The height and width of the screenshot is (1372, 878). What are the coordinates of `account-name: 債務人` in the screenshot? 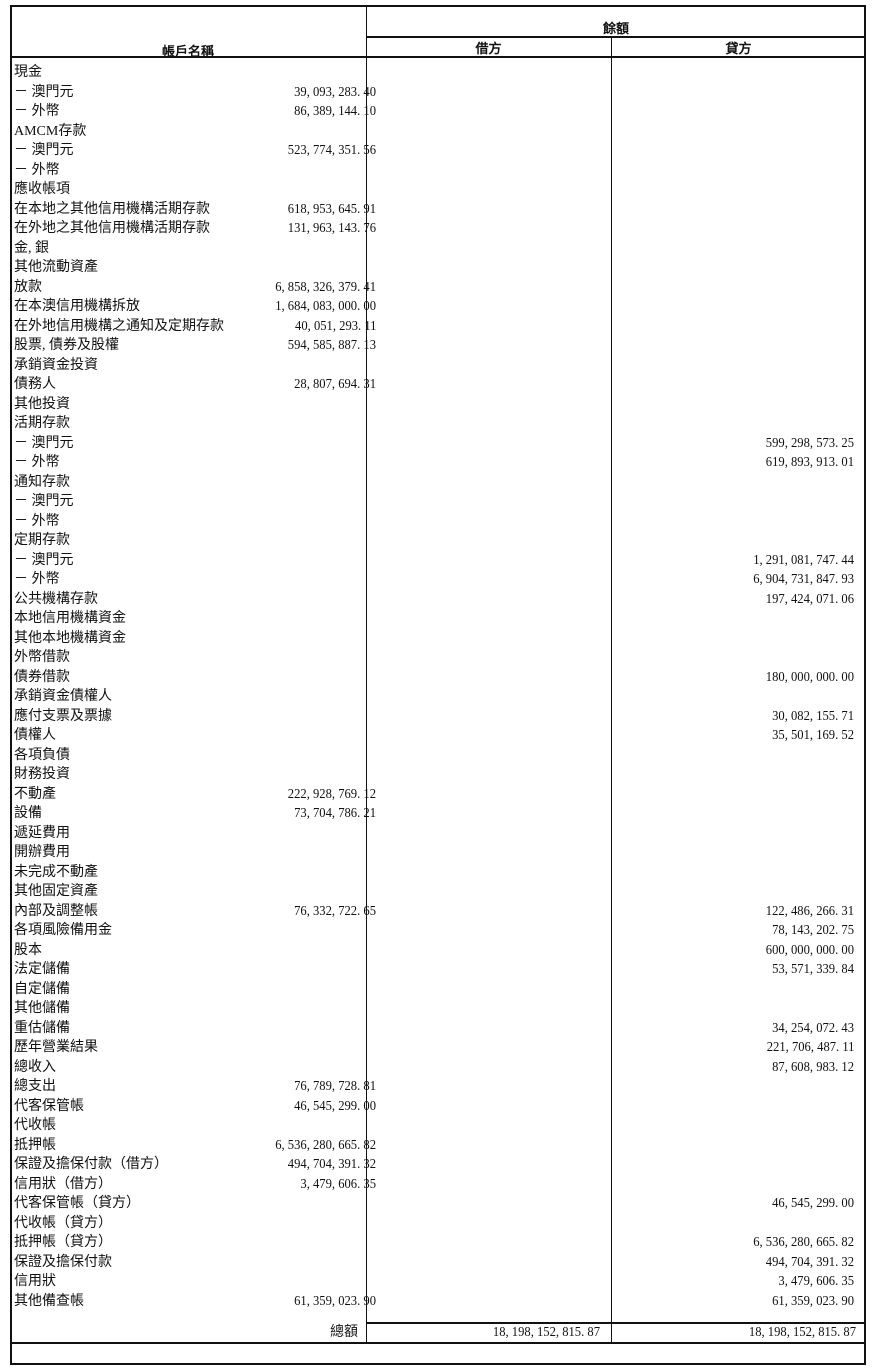 It's located at (35, 384).